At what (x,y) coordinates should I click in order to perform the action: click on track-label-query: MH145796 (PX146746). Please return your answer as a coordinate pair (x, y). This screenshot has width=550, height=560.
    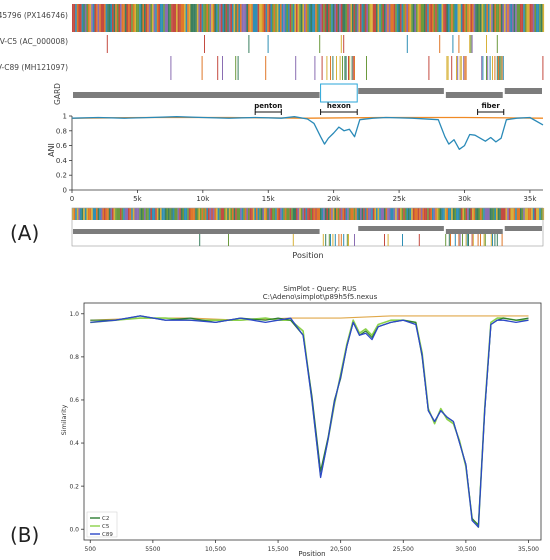
    Looking at the image, I should click on (34, 15).